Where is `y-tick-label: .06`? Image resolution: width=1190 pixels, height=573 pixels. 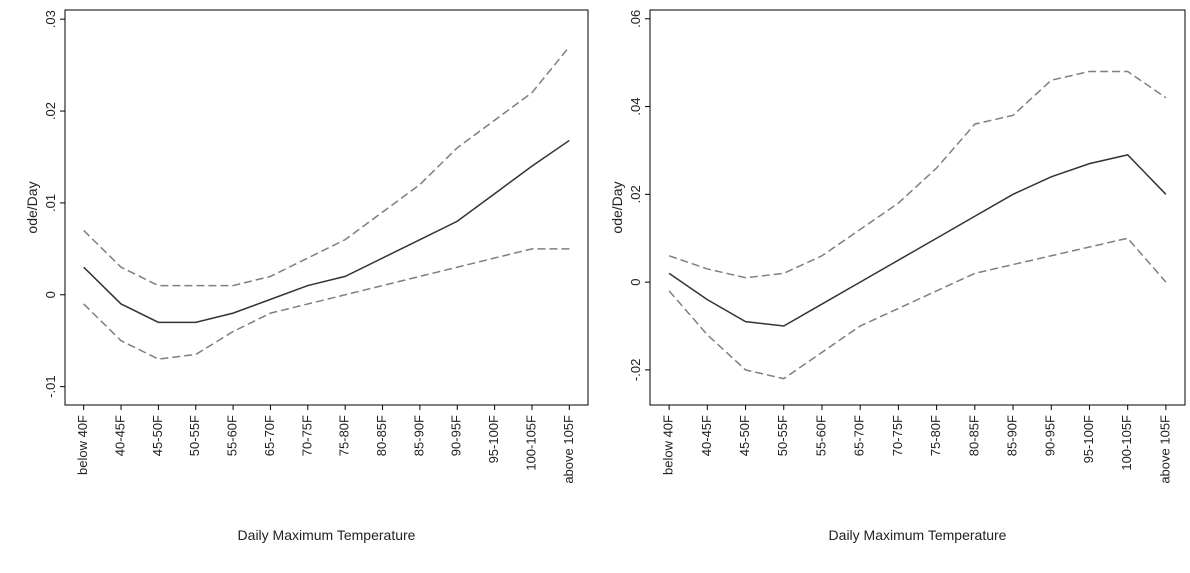 y-tick-label: .06 is located at coordinates (635, 19).